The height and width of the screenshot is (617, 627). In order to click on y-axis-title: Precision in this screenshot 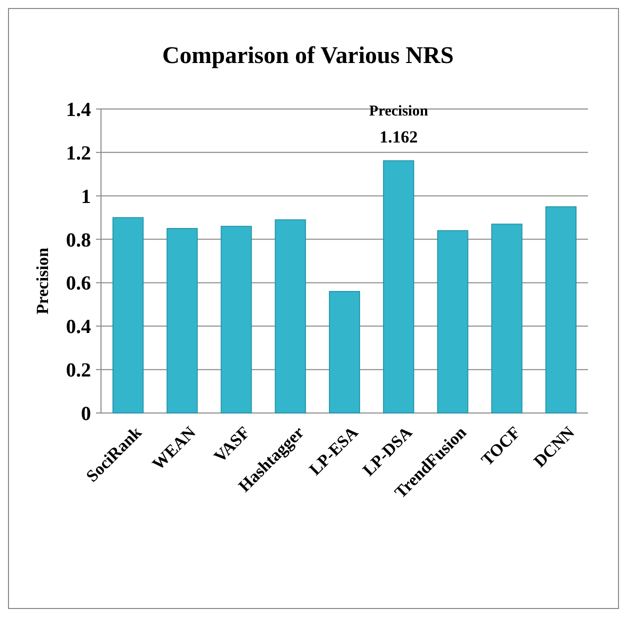, I will do `click(42, 280)`.